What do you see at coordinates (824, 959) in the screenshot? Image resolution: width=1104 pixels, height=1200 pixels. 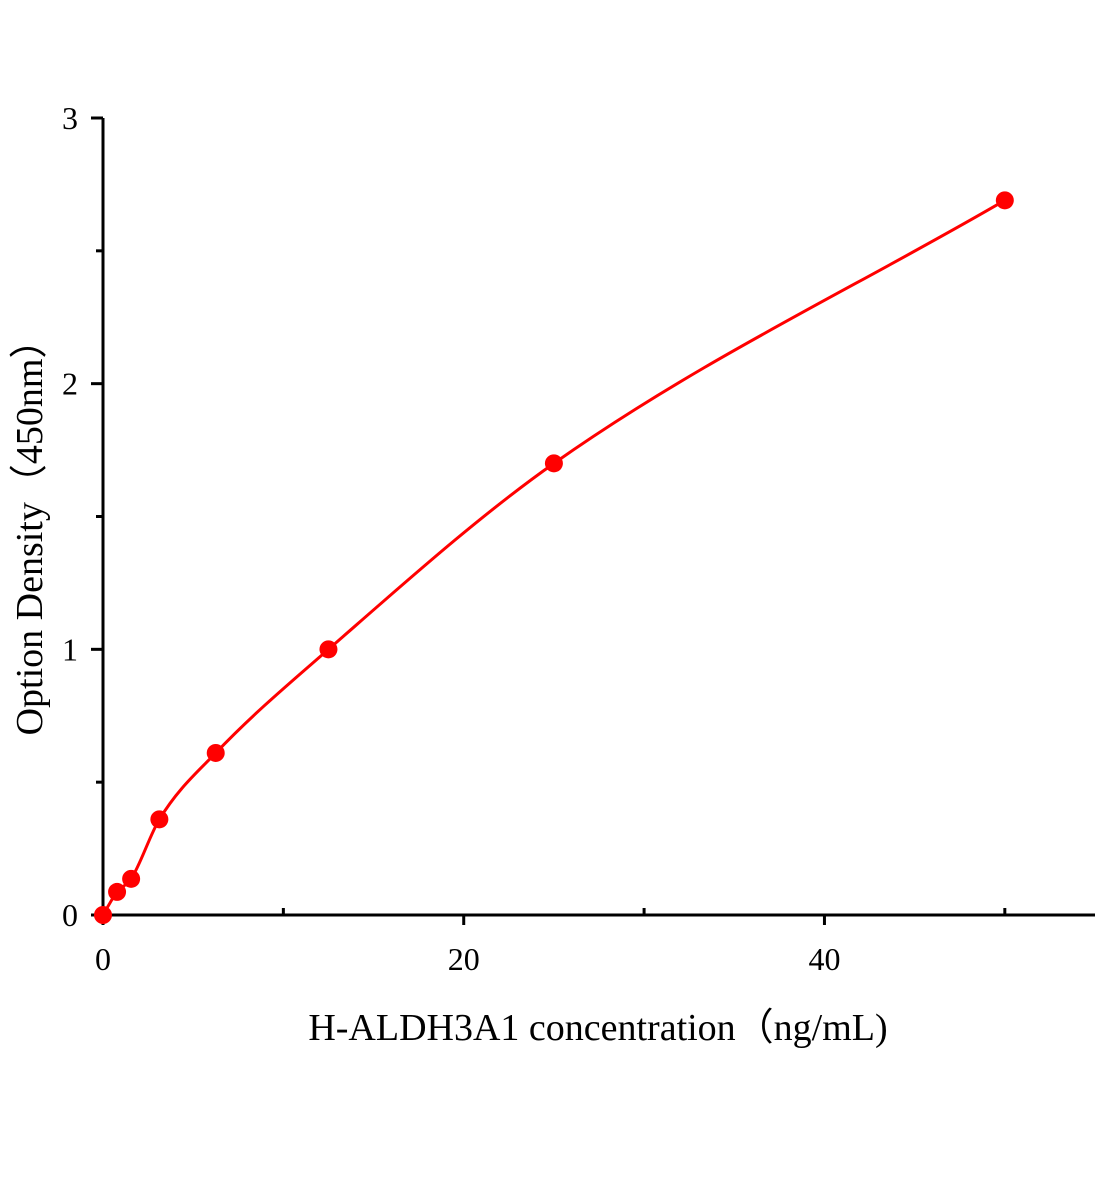 I see `x-tick-label: 40` at bounding box center [824, 959].